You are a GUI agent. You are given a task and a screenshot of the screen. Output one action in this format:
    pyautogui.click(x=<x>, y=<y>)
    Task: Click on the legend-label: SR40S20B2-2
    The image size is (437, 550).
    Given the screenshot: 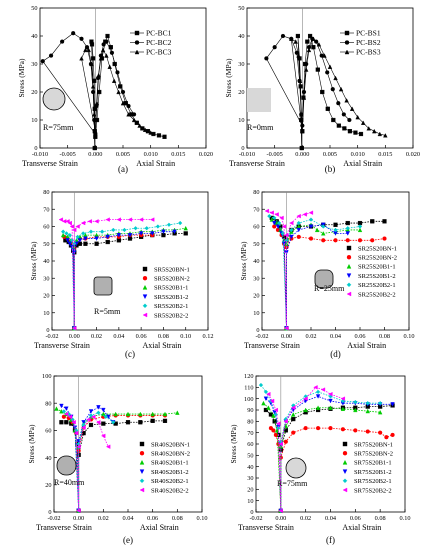 What is the action you would take?
    pyautogui.click(x=170, y=490)
    